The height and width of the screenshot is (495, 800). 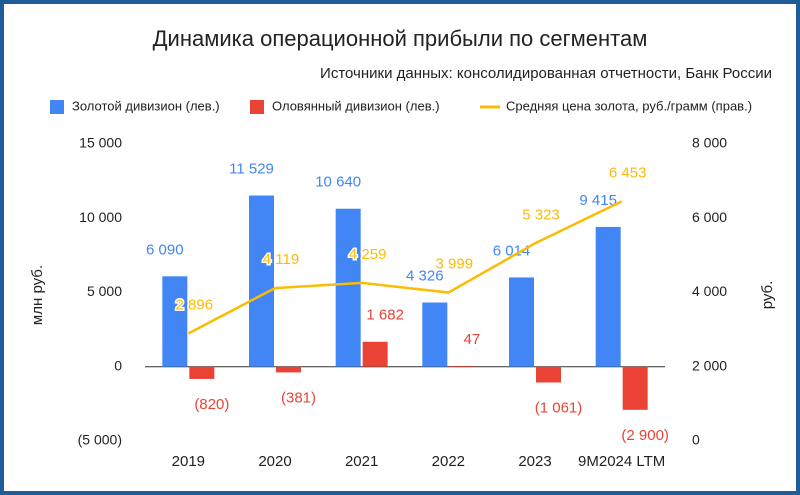 I want to click on data-label: 4 259, so click(x=368, y=254).